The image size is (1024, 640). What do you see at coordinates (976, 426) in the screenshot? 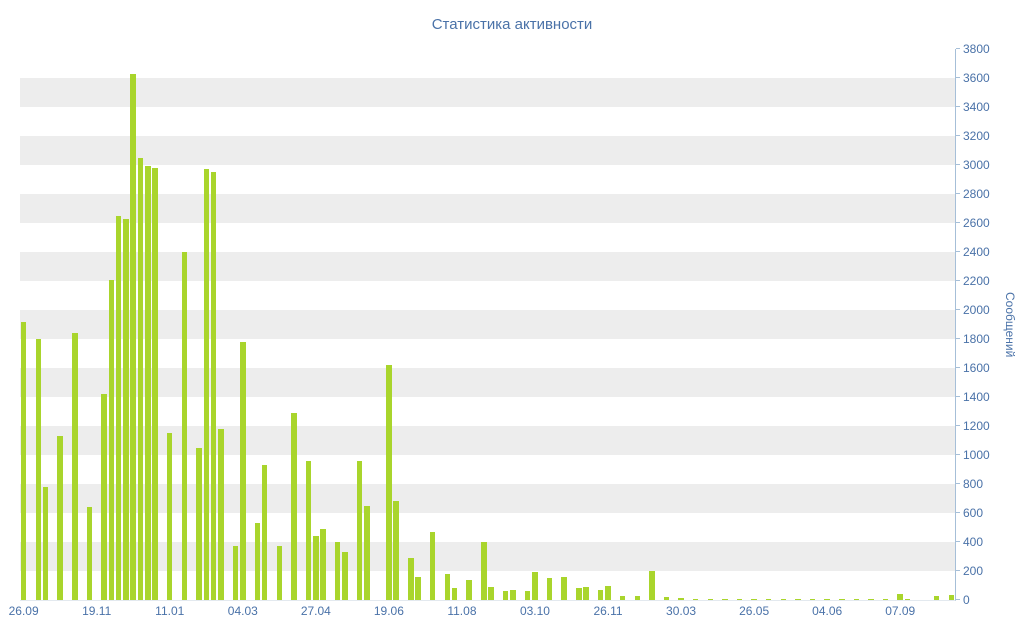
I see `y-tick-label: 1200` at bounding box center [976, 426].